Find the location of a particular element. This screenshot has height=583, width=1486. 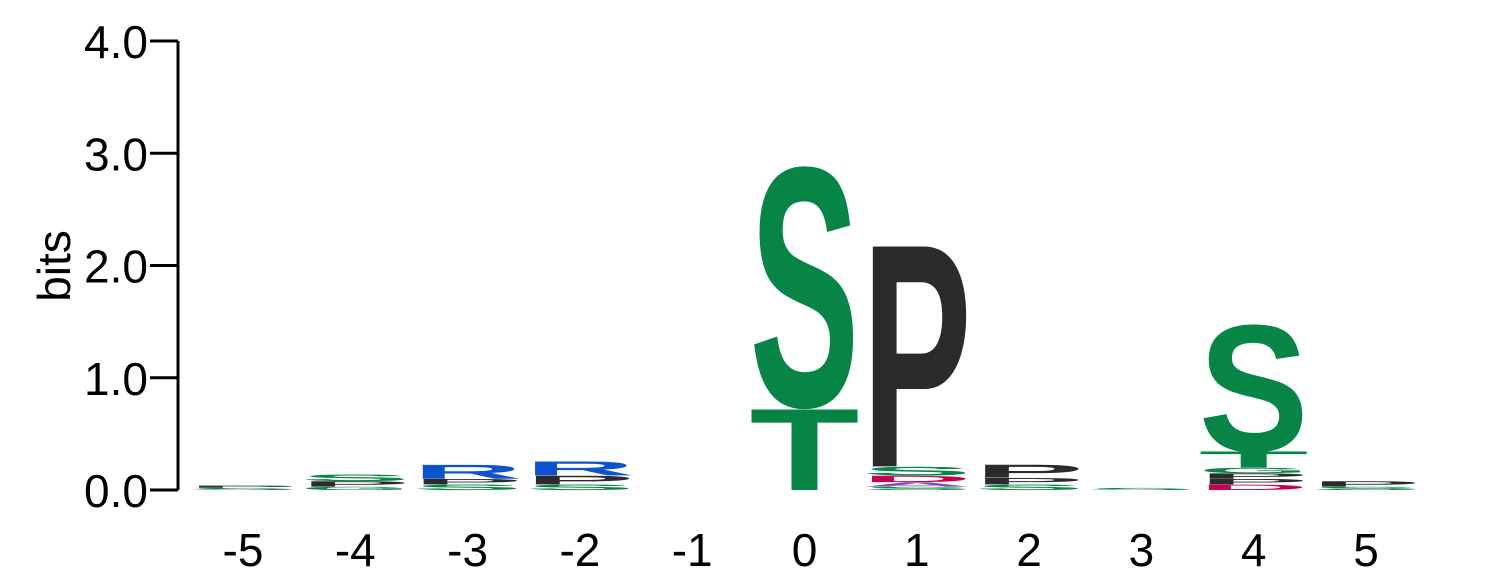

logo-letter-A: A is located at coordinates (917, 484).